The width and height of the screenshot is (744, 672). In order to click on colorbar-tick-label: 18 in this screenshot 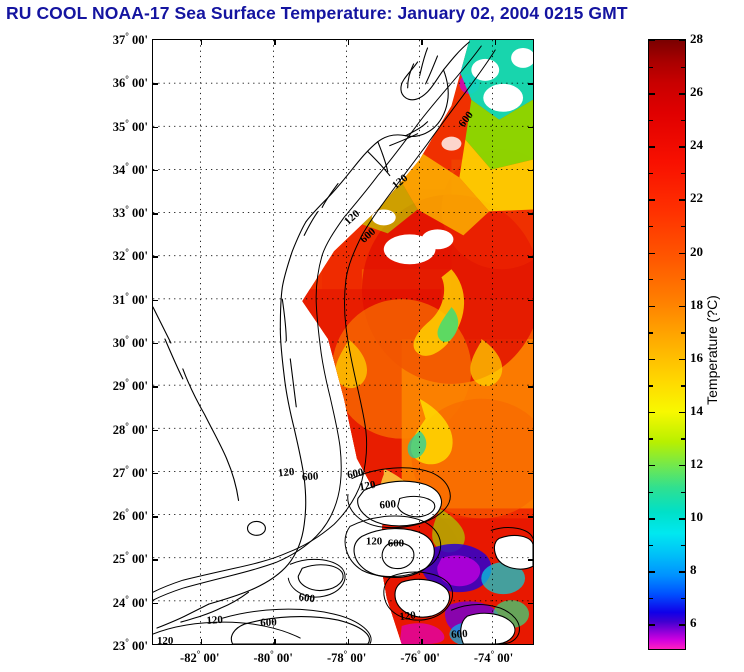, I will do `click(696, 304)`.